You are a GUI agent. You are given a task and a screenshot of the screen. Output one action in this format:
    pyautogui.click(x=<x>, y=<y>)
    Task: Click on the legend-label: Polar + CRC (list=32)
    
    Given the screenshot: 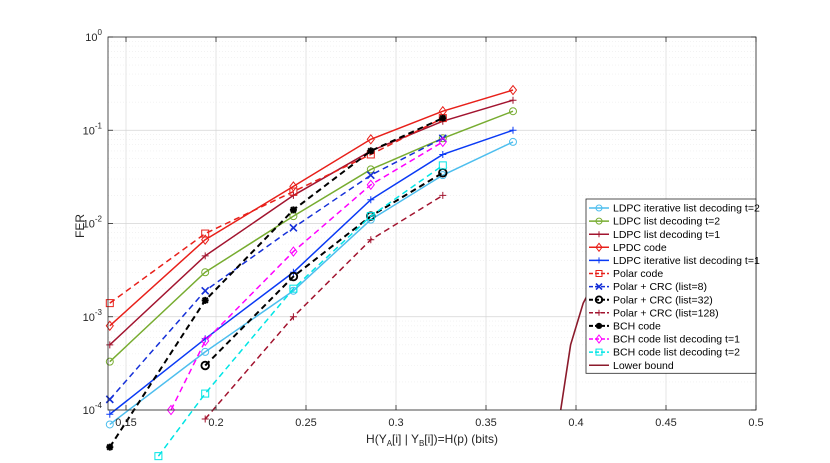 What is the action you would take?
    pyautogui.click(x=663, y=300)
    